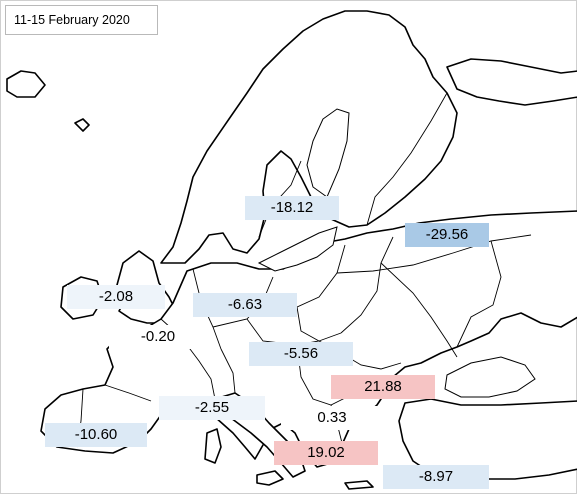  Describe the element at coordinates (328, 153) in the screenshot. I see `gulf-of-bothnia` at that location.